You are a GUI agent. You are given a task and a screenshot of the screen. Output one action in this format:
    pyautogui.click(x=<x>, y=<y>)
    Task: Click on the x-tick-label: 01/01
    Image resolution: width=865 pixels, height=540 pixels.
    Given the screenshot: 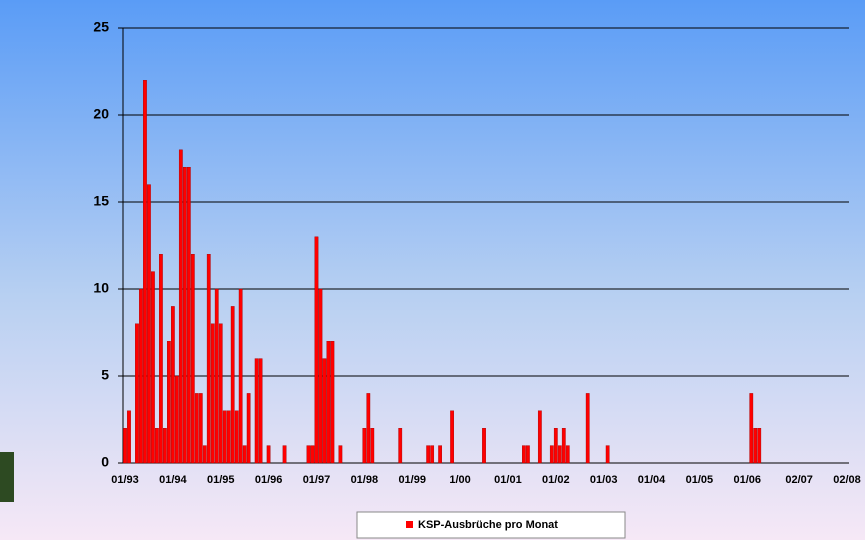 What is the action you would take?
    pyautogui.click(x=508, y=480)
    